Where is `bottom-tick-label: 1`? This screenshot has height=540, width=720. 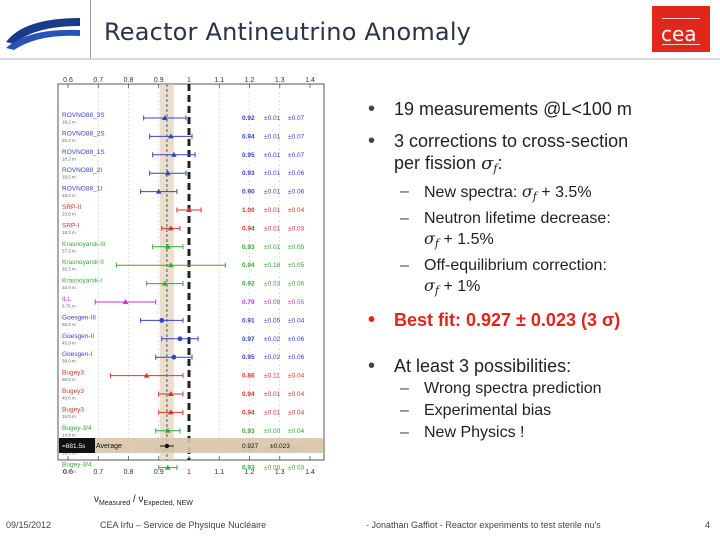
bottom-tick-label: 1 is located at coordinates (189, 472).